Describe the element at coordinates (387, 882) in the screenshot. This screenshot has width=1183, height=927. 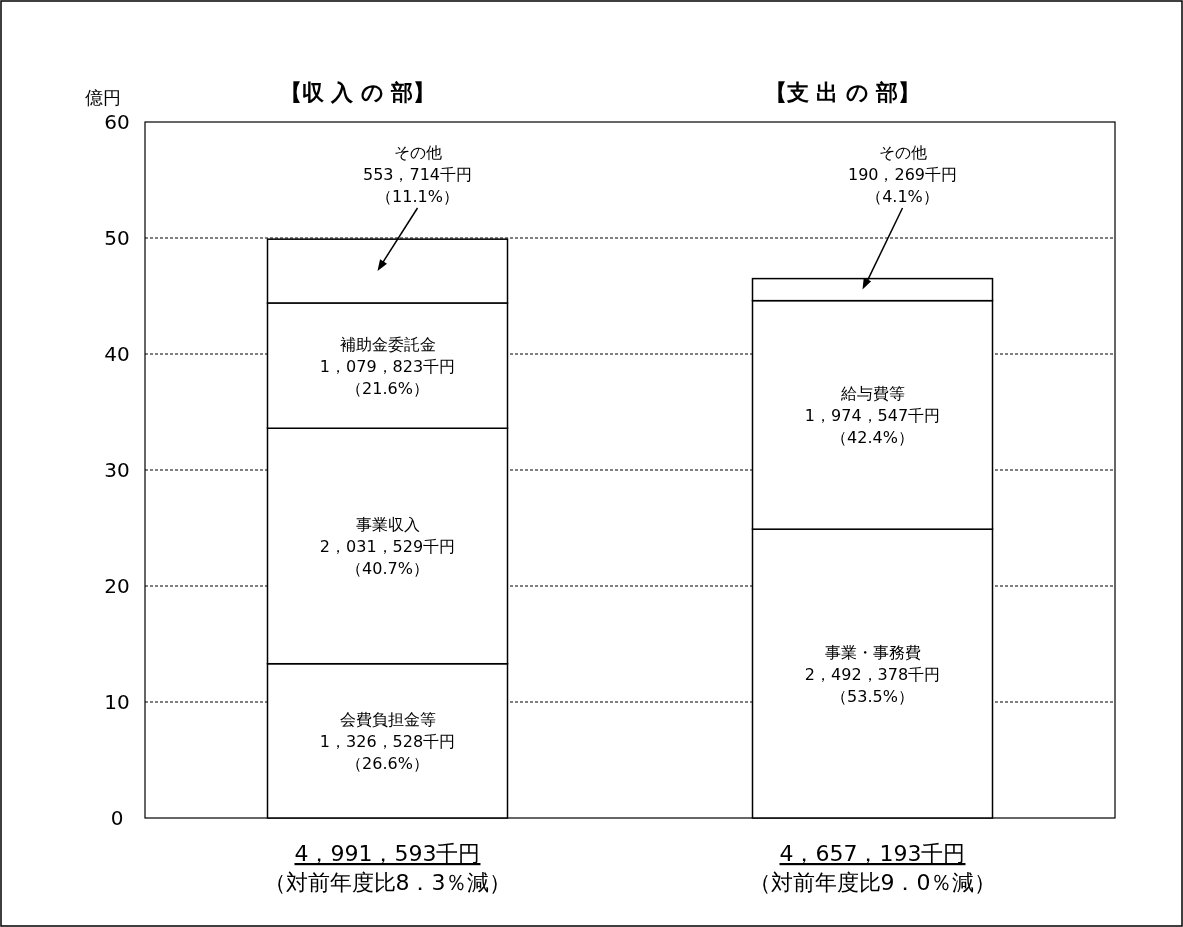
I see `text: （対前年度比8．3％減）` at that location.